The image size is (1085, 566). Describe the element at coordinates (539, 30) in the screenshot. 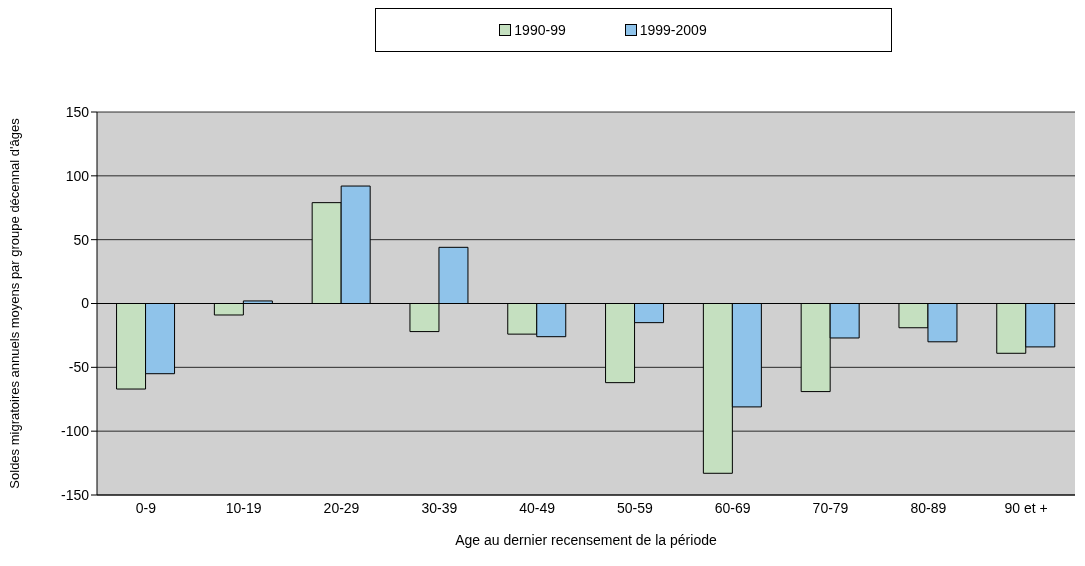

I see `text: 1990-99` at that location.